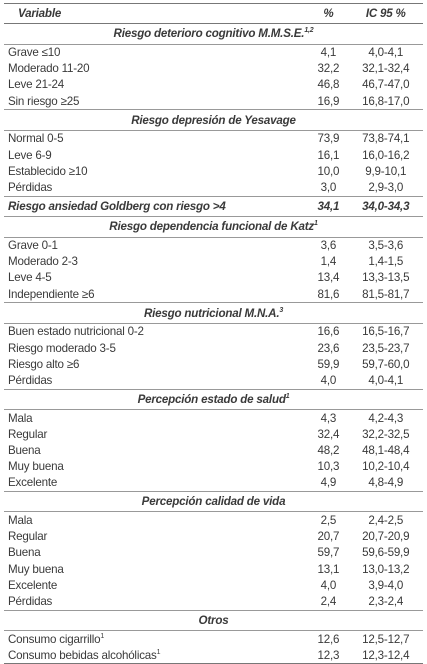  Describe the element at coordinates (156, 138) in the screenshot. I see `row-label-cell: Normal 0-5` at that location.